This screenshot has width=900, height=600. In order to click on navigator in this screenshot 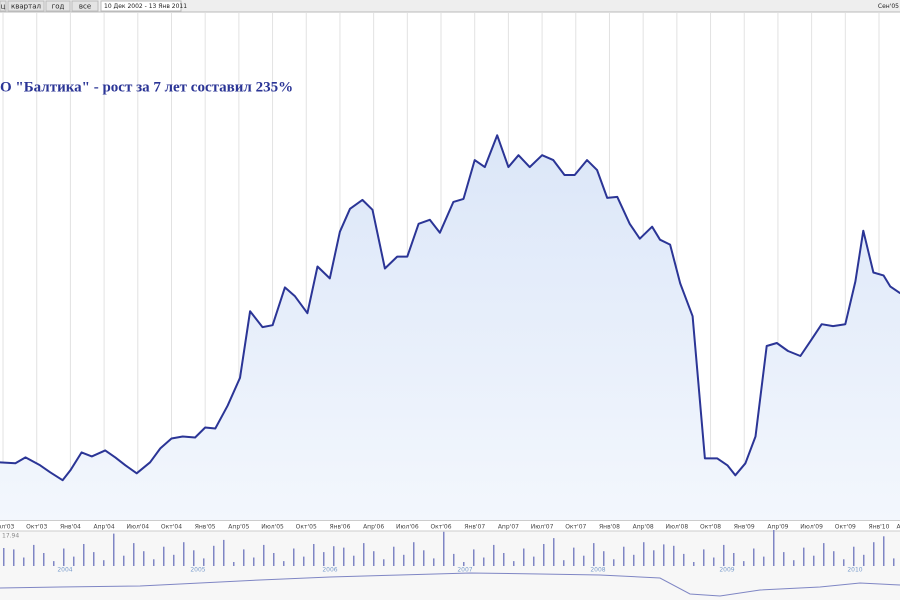, I will do `click(450, 565)`.